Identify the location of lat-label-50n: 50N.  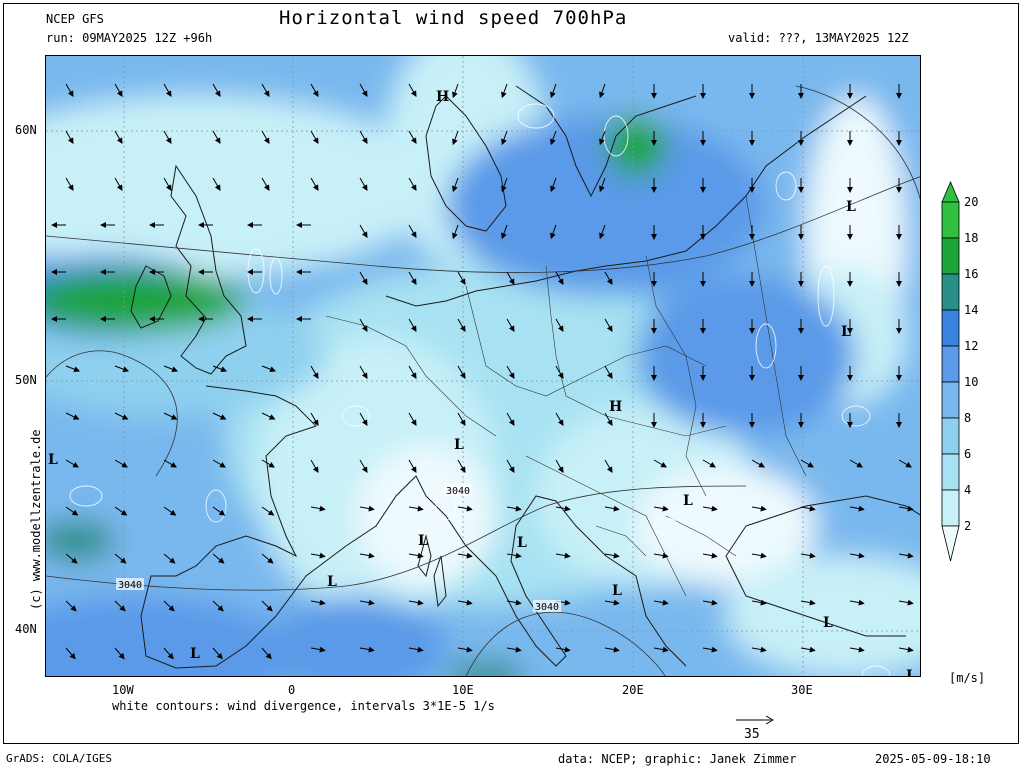
(26, 380).